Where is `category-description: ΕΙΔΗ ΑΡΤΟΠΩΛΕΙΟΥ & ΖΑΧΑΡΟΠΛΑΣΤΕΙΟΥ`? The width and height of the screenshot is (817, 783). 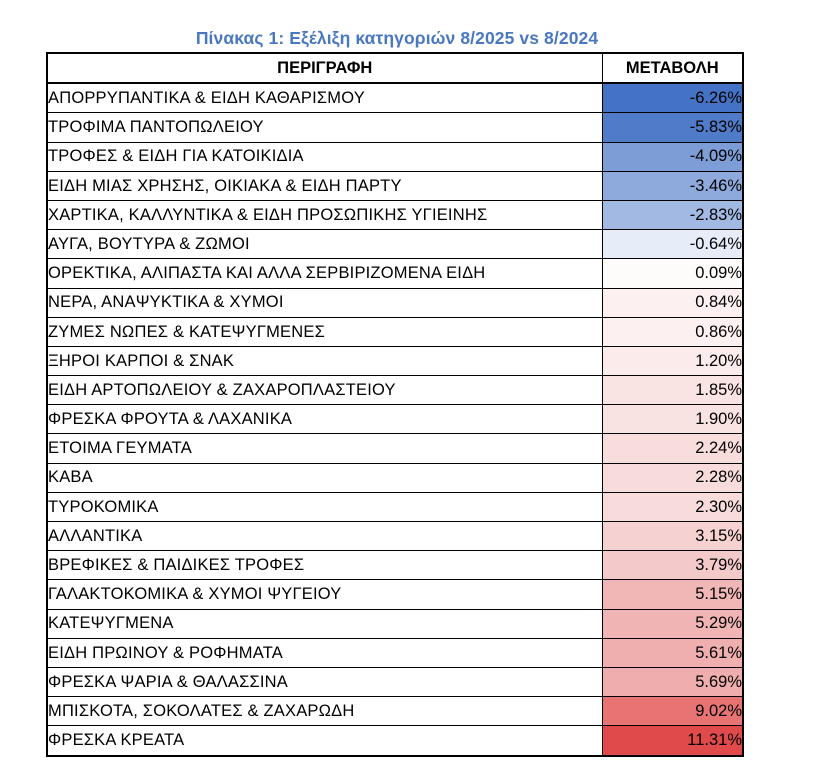
category-description: ΕΙΔΗ ΑΡΤΟΠΩΛΕΙΟΥ & ΖΑΧΑΡΟΠΛΑΣΤΕΙΟΥ is located at coordinates (324, 390).